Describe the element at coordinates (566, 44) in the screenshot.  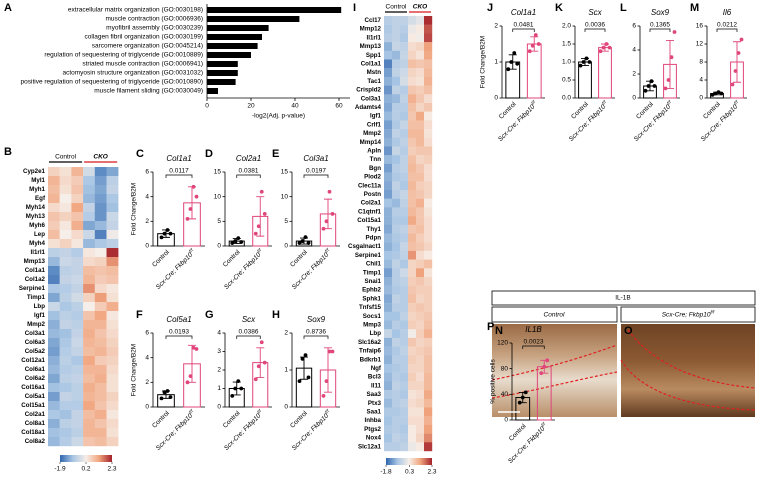
I see `y-tick-label: 1.5` at that location.